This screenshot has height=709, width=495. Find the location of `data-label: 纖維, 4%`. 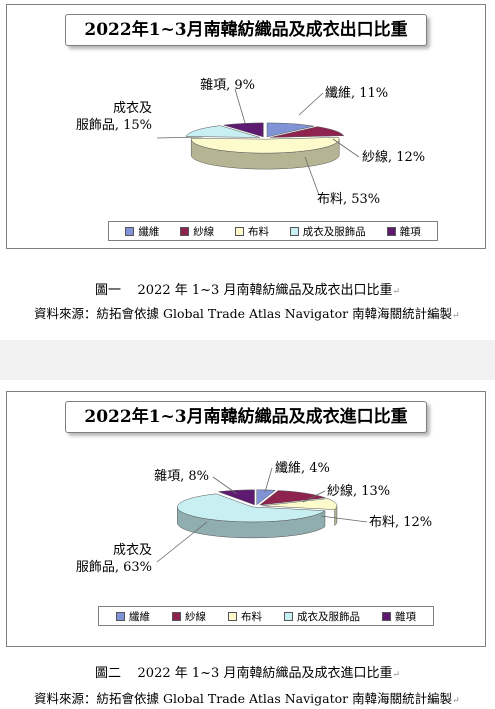

data-label: 纖維, 4% is located at coordinates (302, 468).